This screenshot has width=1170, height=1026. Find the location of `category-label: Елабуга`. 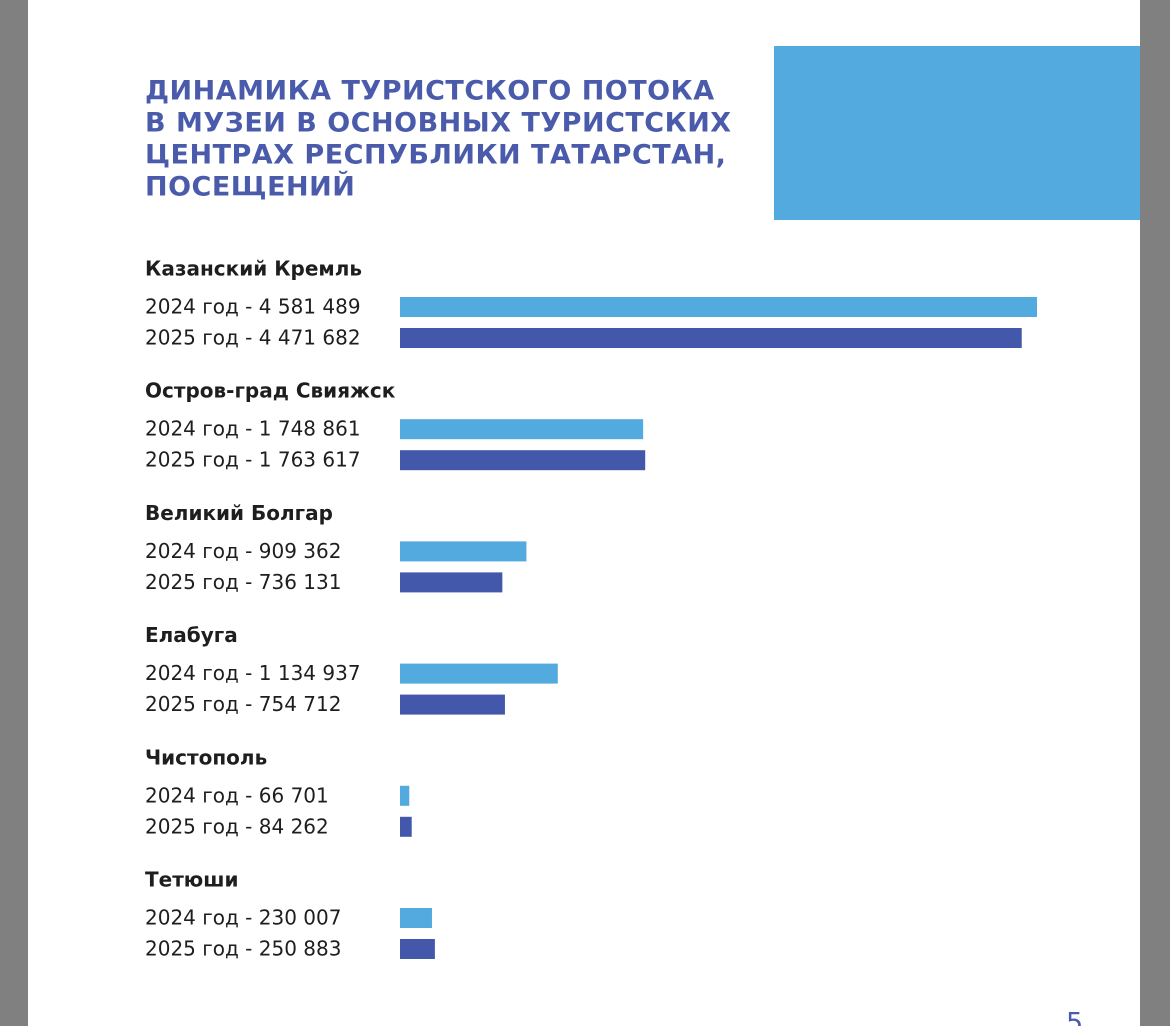

category-label: Елабуга is located at coordinates (191, 635).